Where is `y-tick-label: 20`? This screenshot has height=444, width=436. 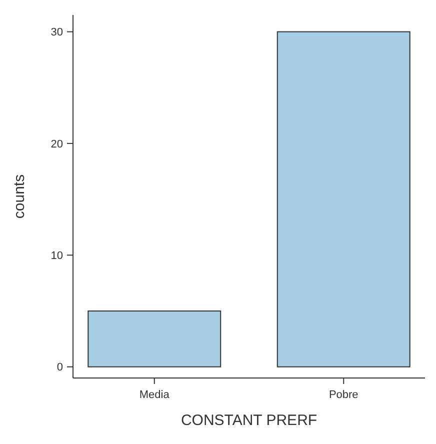 y-tick-label: 20 is located at coordinates (56, 144).